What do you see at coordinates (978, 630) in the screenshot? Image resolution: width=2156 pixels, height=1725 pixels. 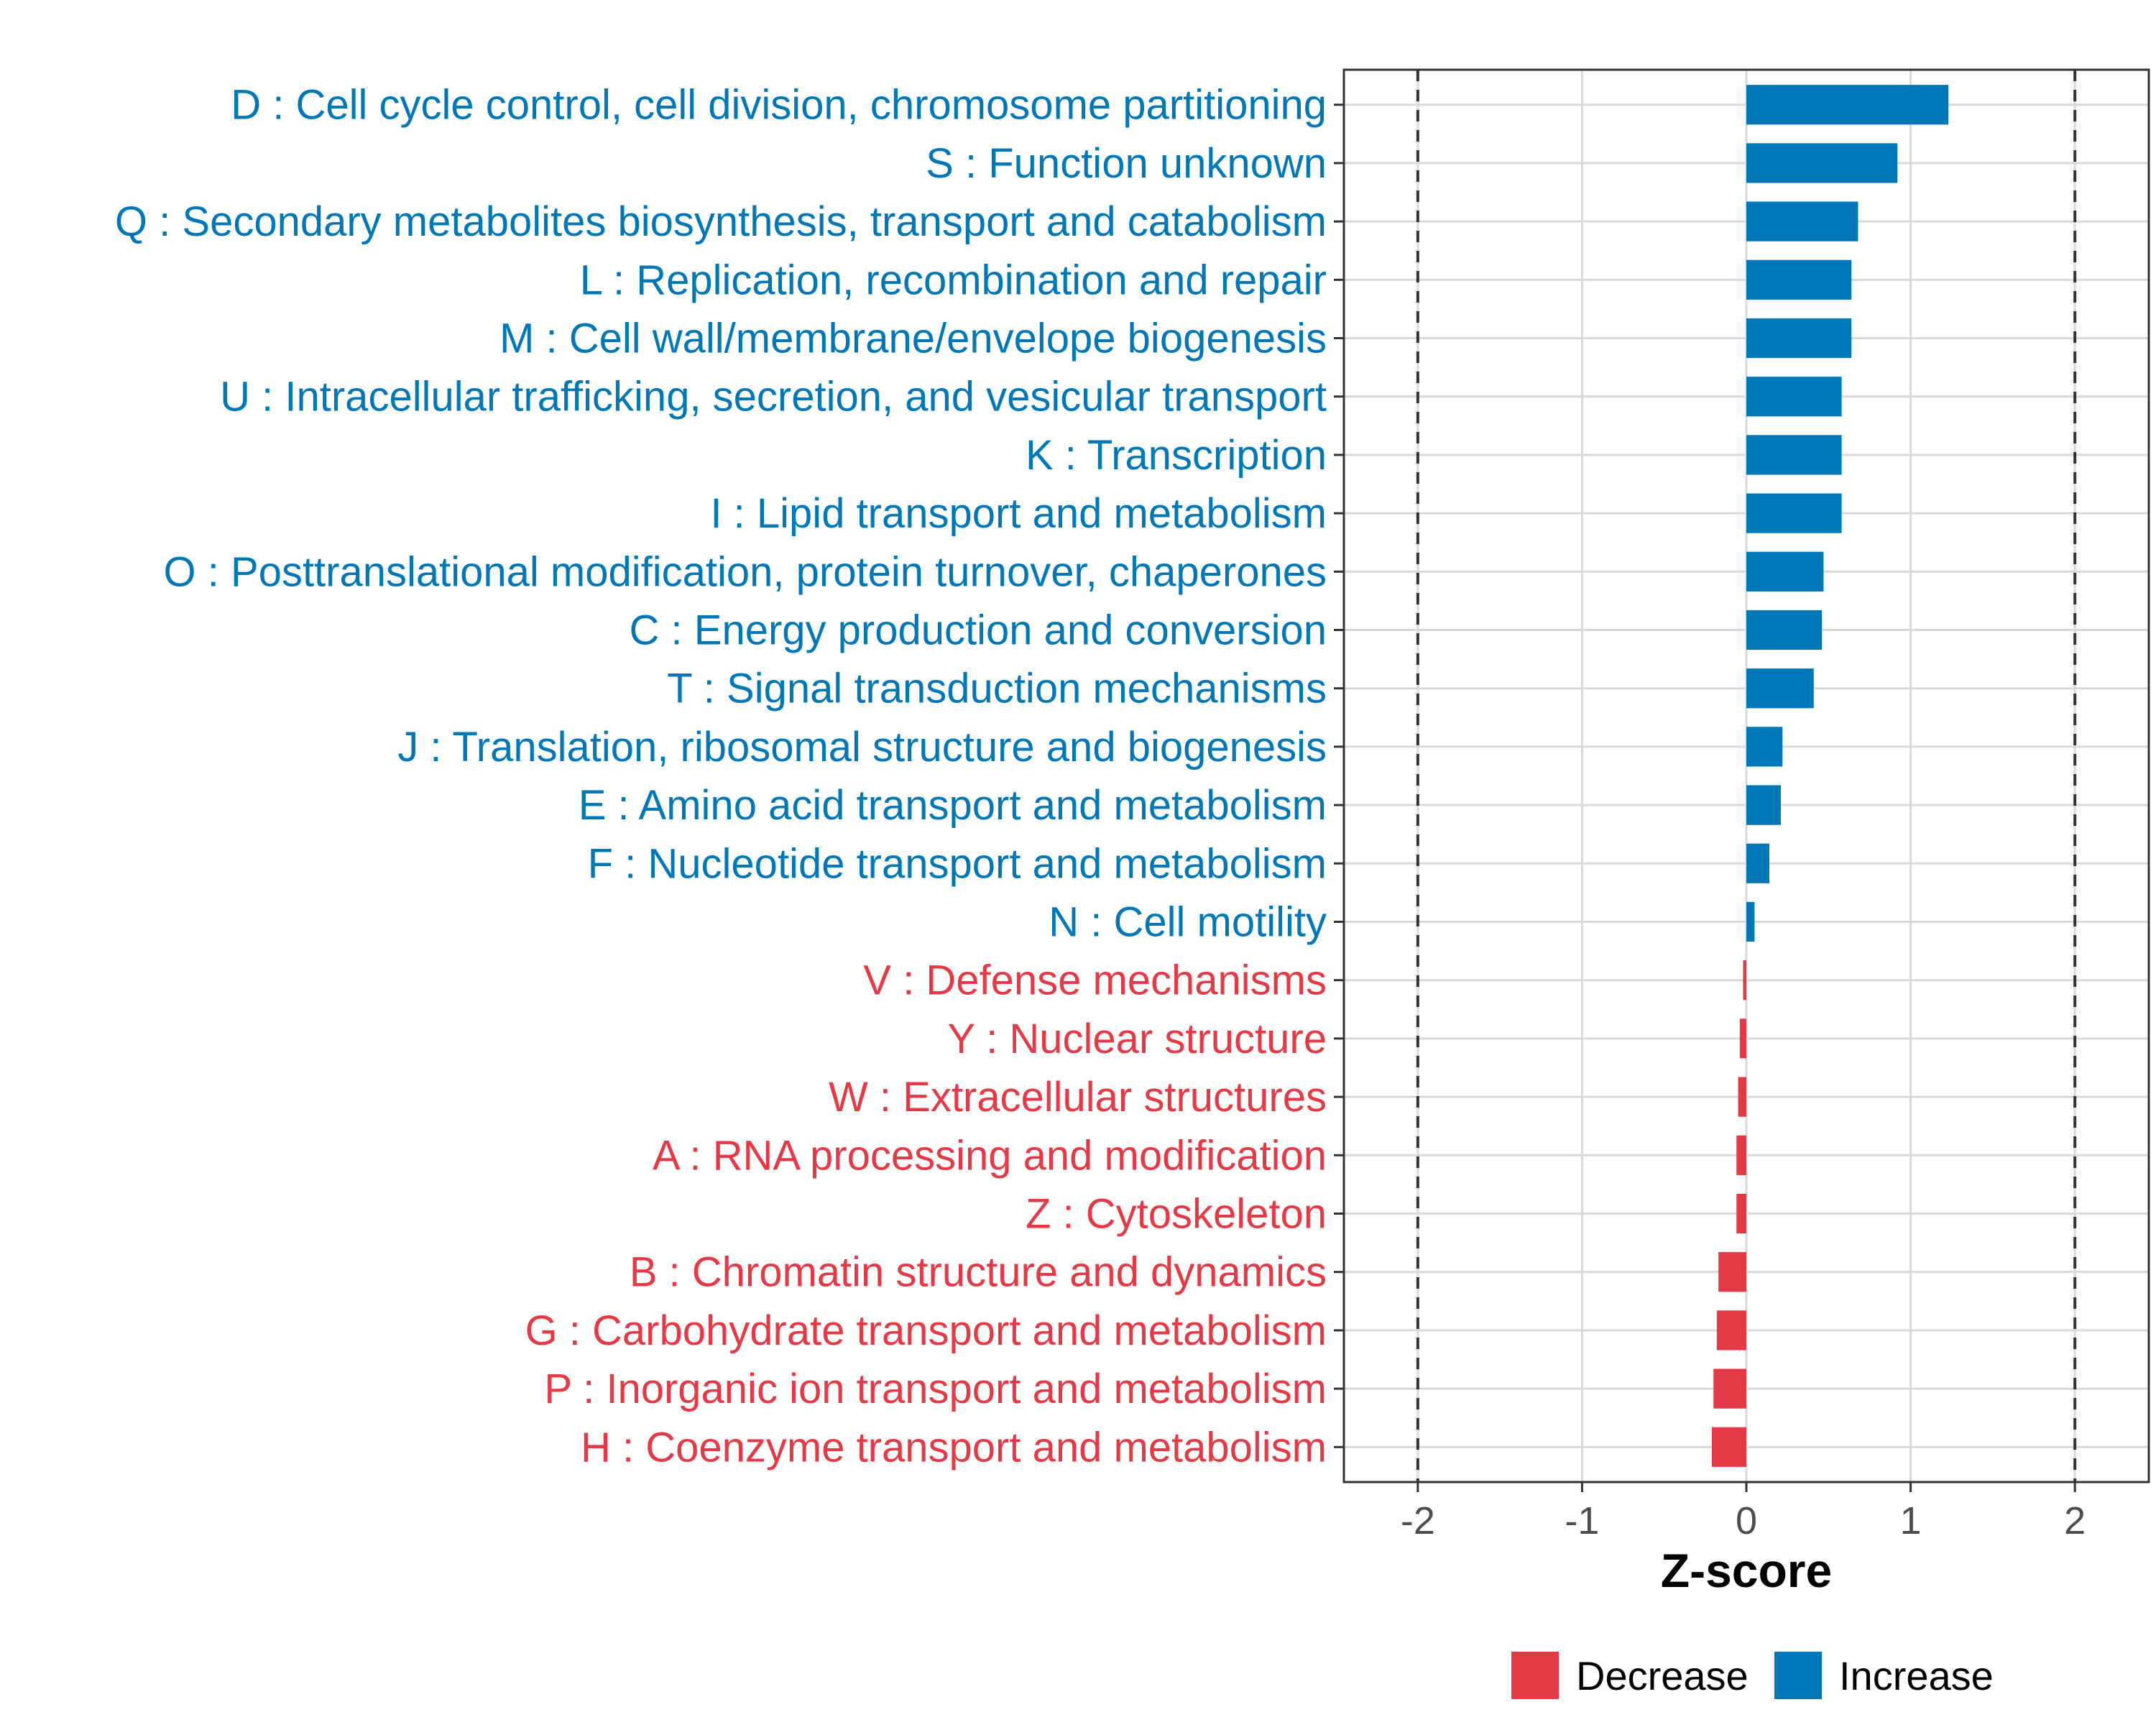 I see `category-label: C : Energy production and conversion` at bounding box center [978, 630].